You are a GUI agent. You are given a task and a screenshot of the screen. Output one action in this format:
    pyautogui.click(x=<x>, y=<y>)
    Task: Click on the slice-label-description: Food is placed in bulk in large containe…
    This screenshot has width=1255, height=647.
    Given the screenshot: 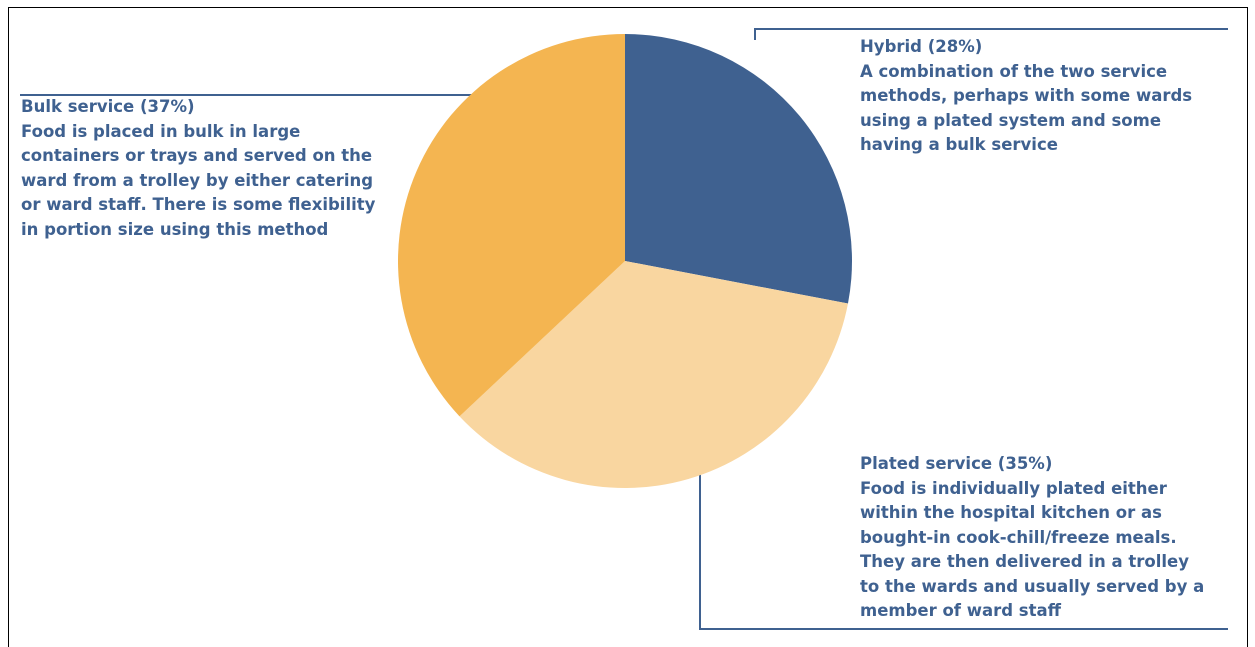 What is the action you would take?
    pyautogui.click(x=198, y=180)
    